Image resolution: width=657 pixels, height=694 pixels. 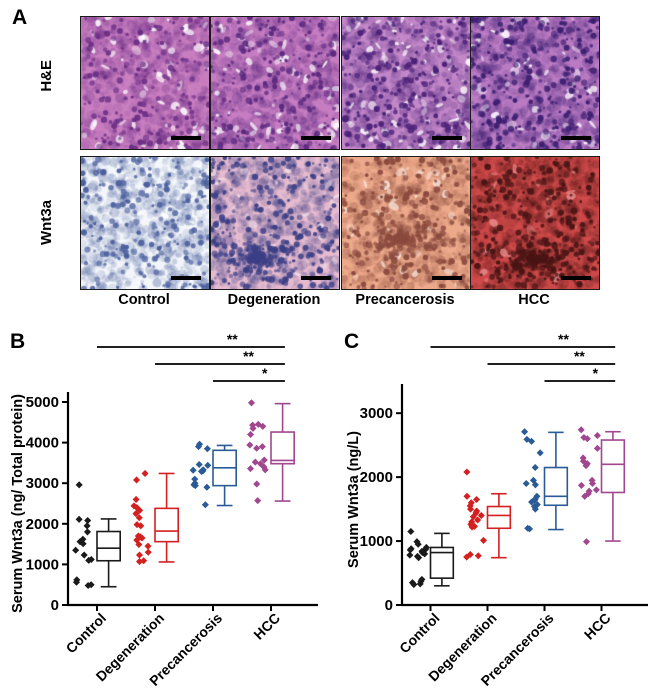 I want to click on column-label-control: Control, so click(x=144, y=300).